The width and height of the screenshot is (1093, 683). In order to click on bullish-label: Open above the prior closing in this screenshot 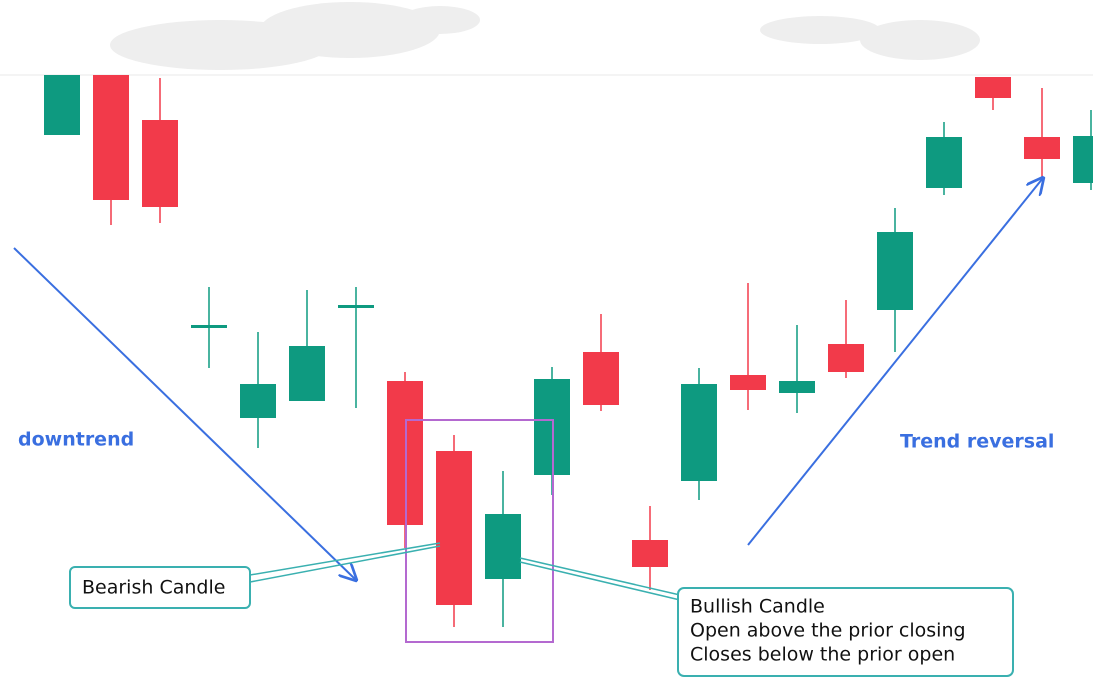, I will do `click(828, 631)`.